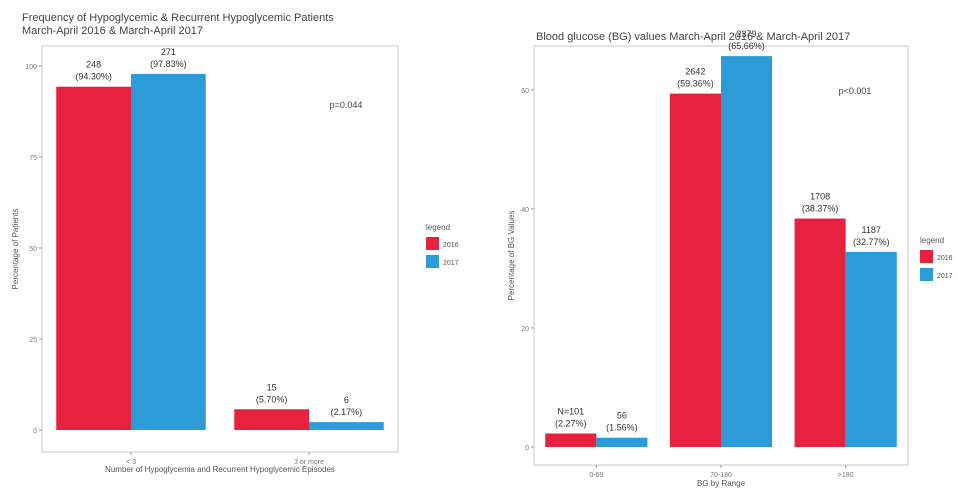 The height and width of the screenshot is (497, 958). What do you see at coordinates (31, 67) in the screenshot?
I see `y-tick-label: 100` at bounding box center [31, 67].